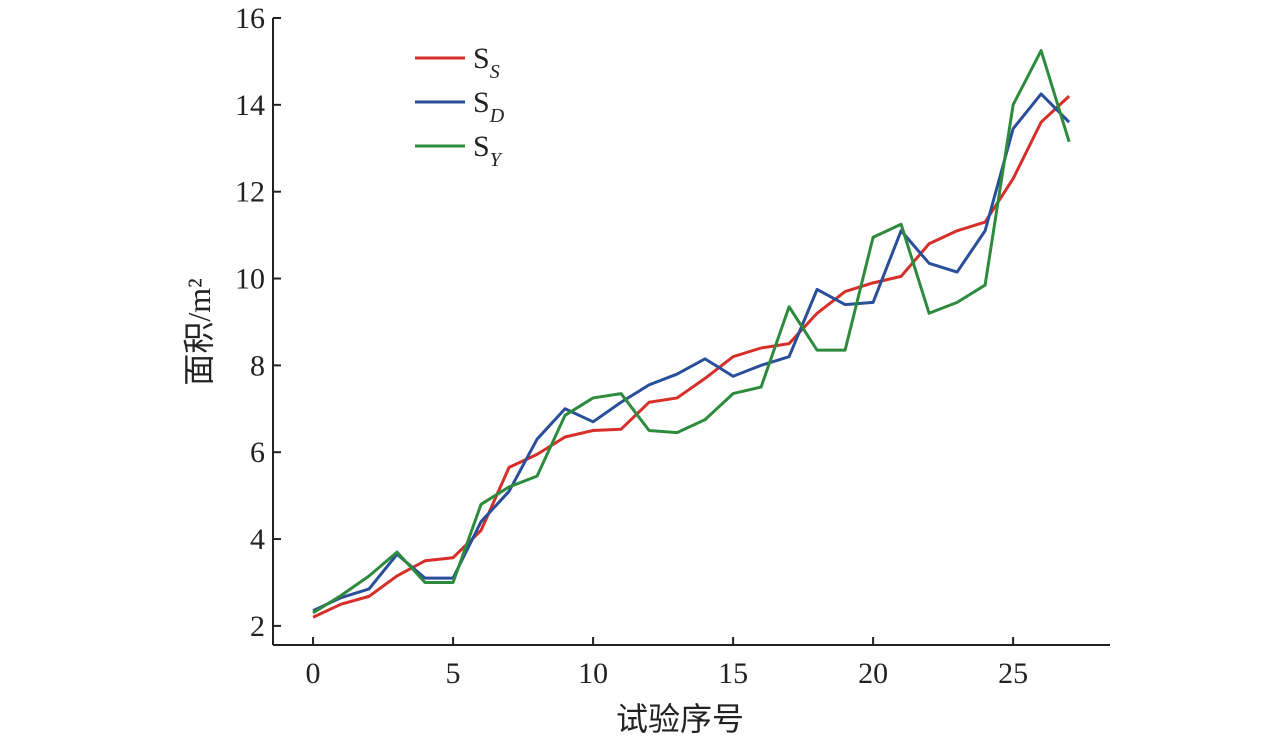  What do you see at coordinates (250, 105) in the screenshot?
I see `y-tick-label: 14` at bounding box center [250, 105].